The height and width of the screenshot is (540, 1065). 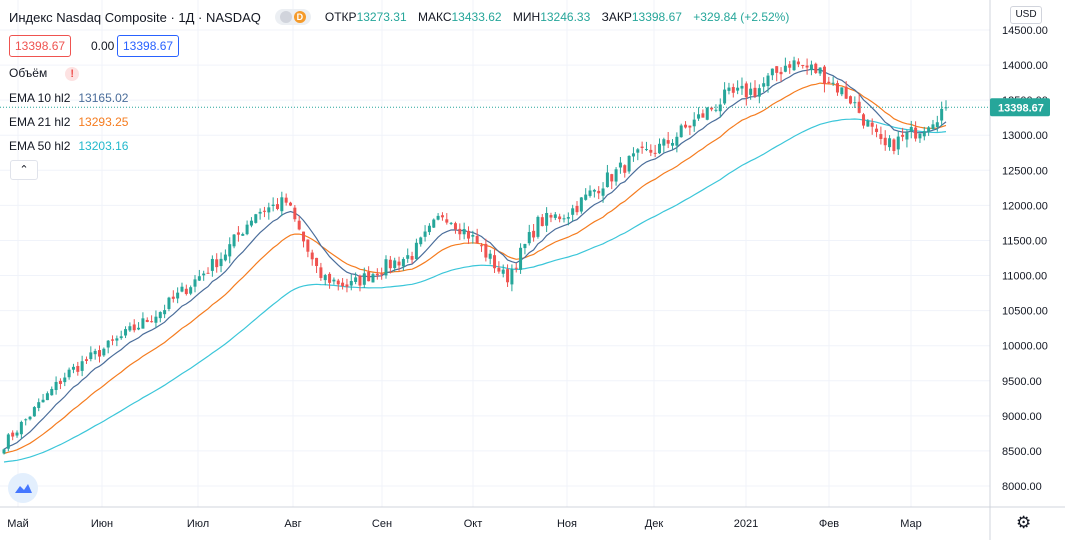 I want to click on status-dot-icon, so click(x=285, y=17).